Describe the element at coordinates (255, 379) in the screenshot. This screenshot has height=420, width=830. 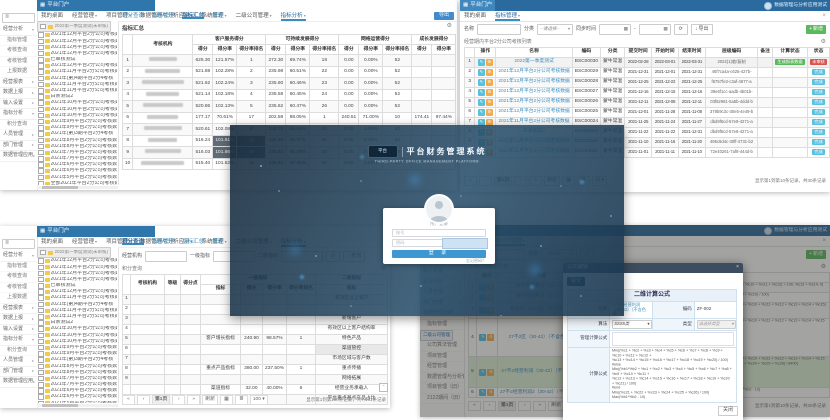
I see `table-row: 9 网络拓展` at that location.